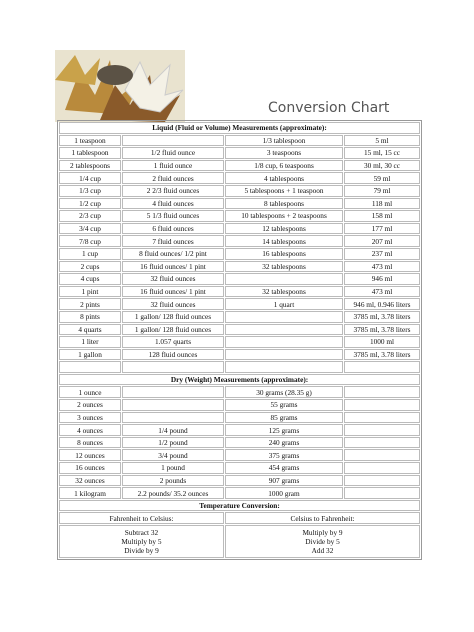 The height and width of the screenshot is (632, 474). What do you see at coordinates (284, 493) in the screenshot?
I see `table-cell: 1000 gram` at bounding box center [284, 493].